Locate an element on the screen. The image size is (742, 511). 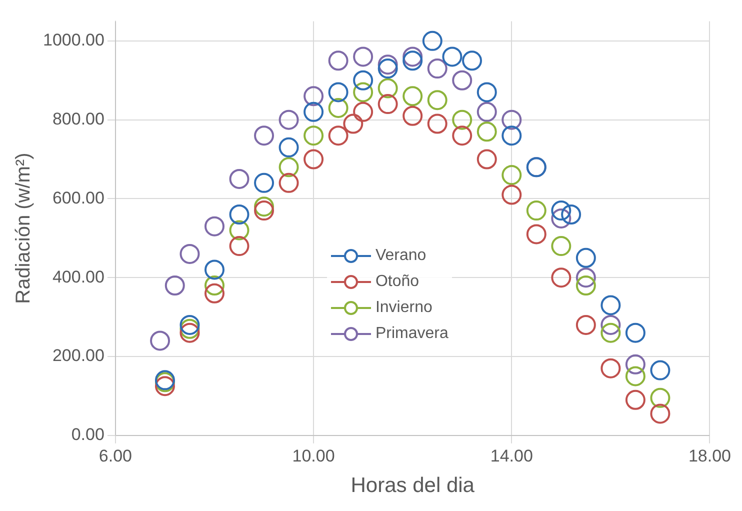
y-tick-label: 600.00 is located at coordinates (78, 198).